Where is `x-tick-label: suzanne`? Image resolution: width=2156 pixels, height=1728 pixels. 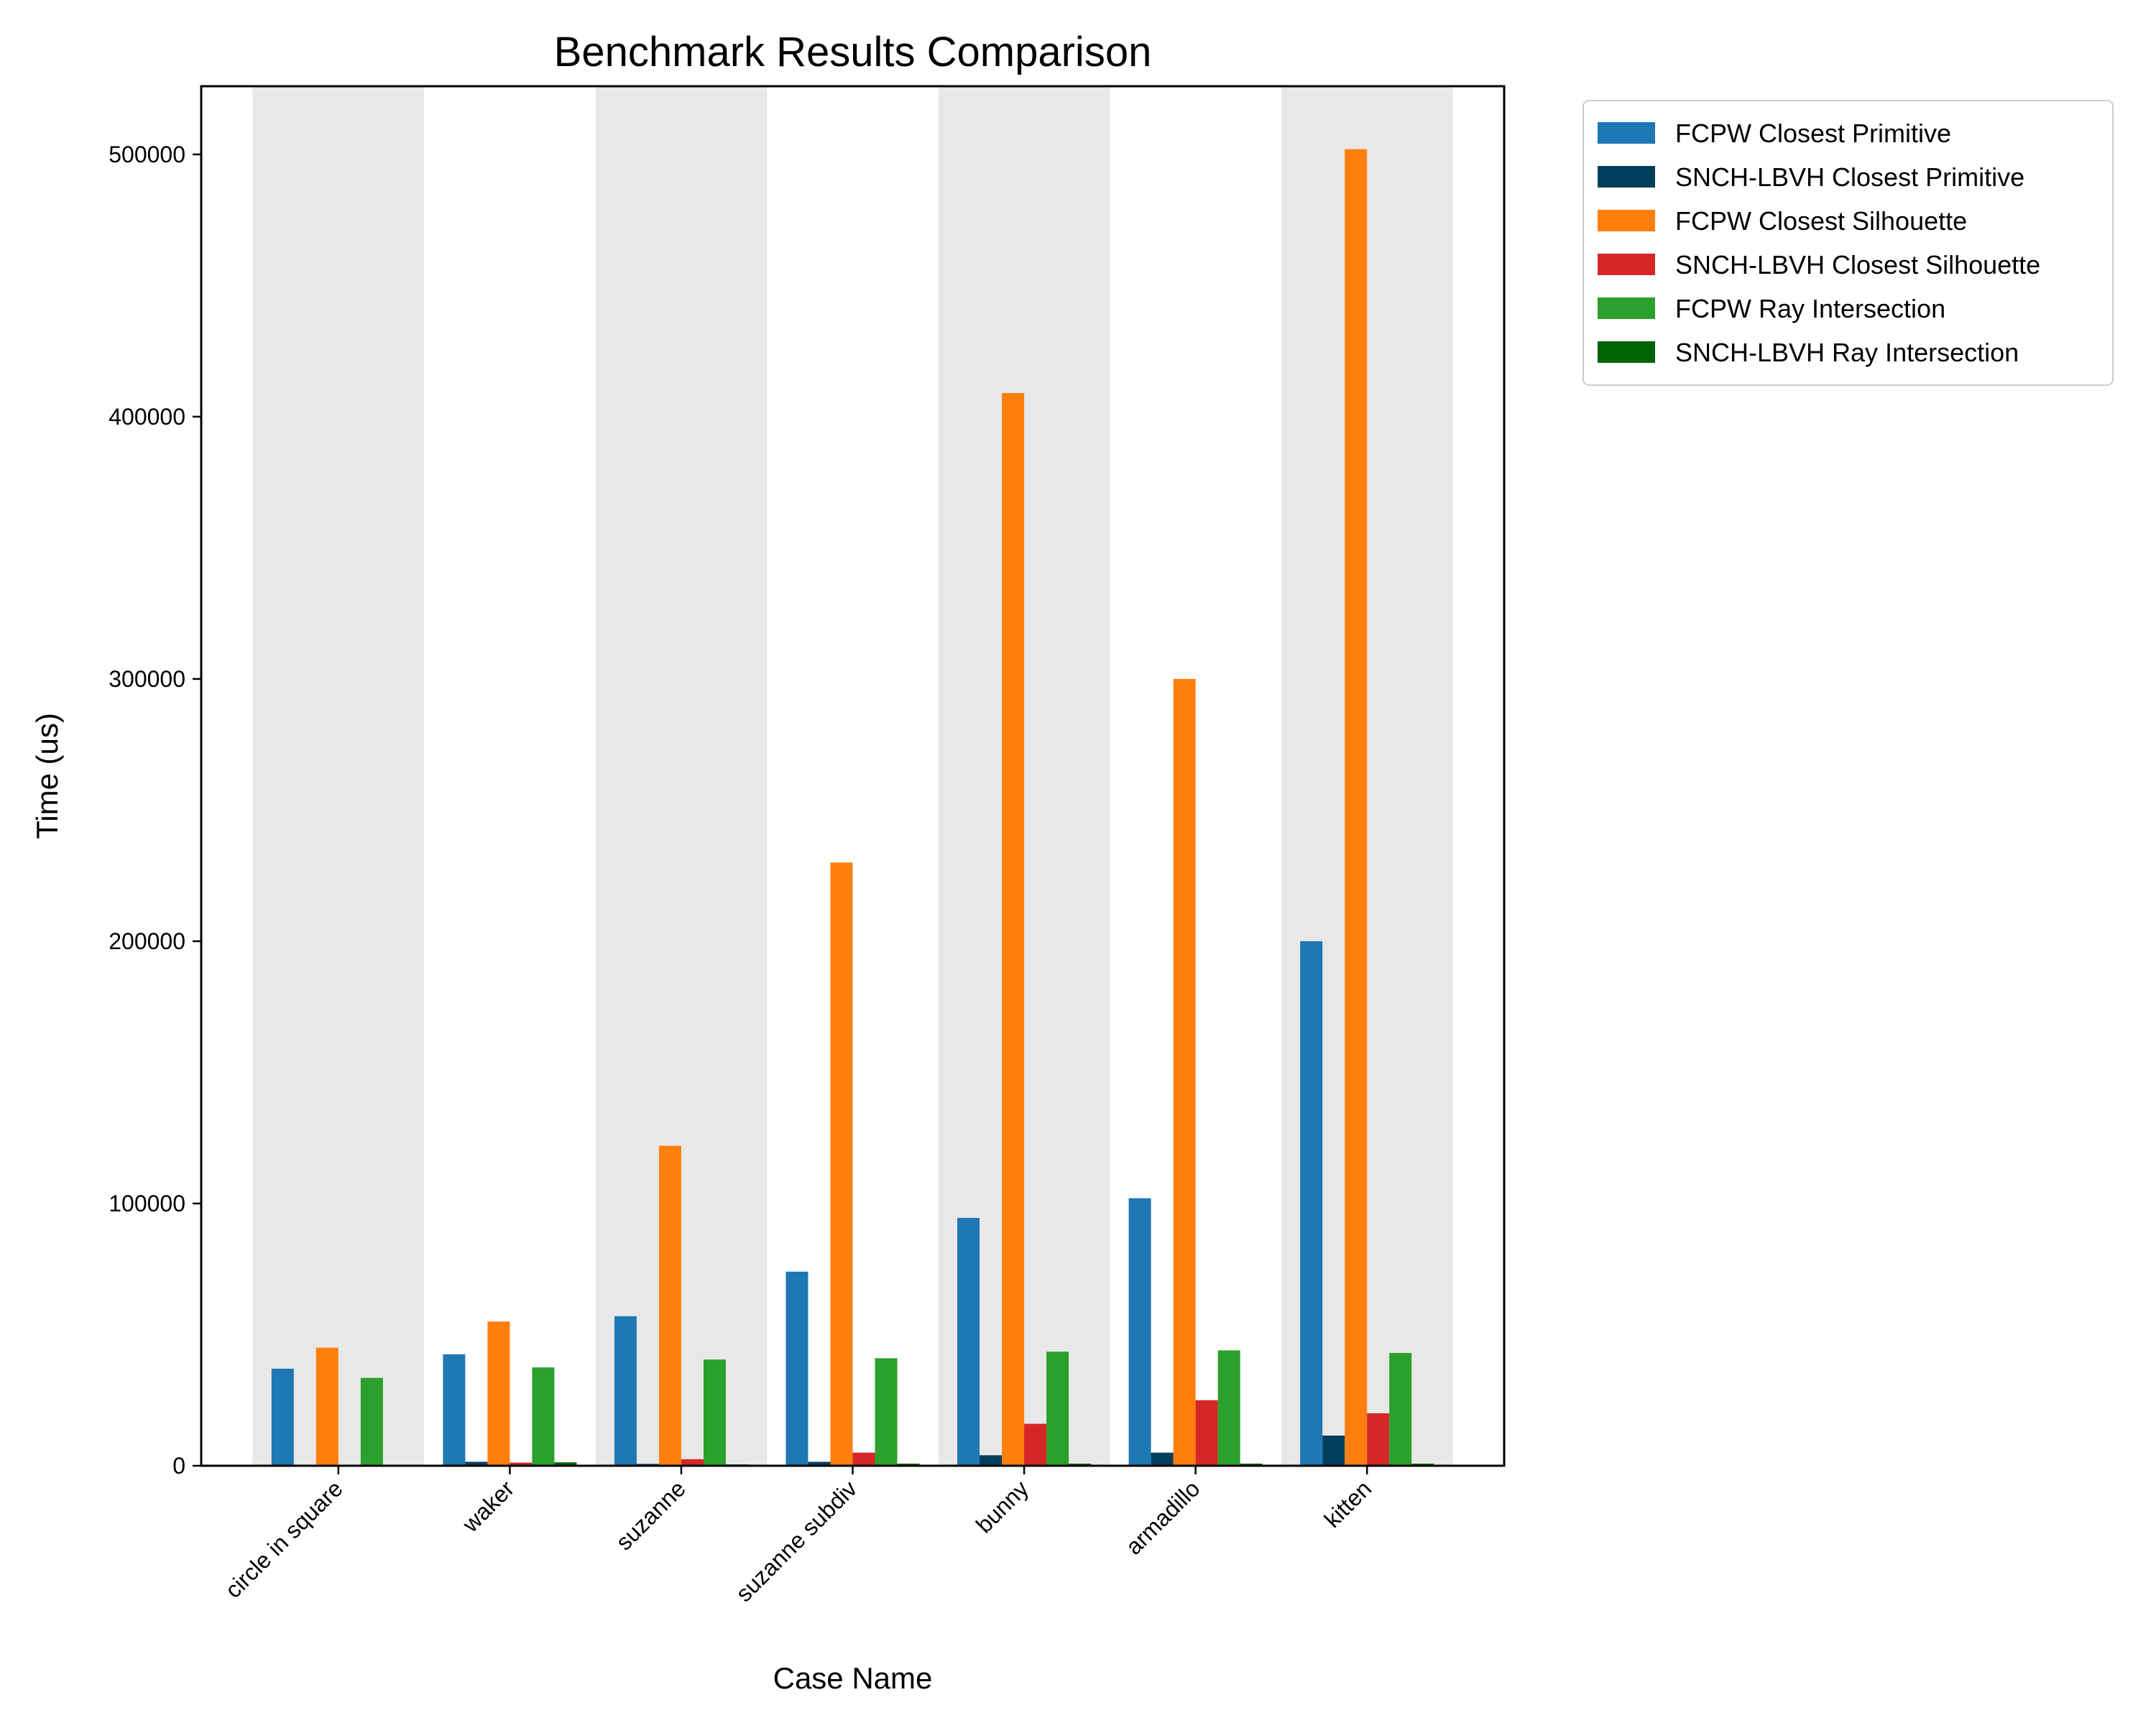
x-tick-label: suzanne is located at coordinates (651, 1515).